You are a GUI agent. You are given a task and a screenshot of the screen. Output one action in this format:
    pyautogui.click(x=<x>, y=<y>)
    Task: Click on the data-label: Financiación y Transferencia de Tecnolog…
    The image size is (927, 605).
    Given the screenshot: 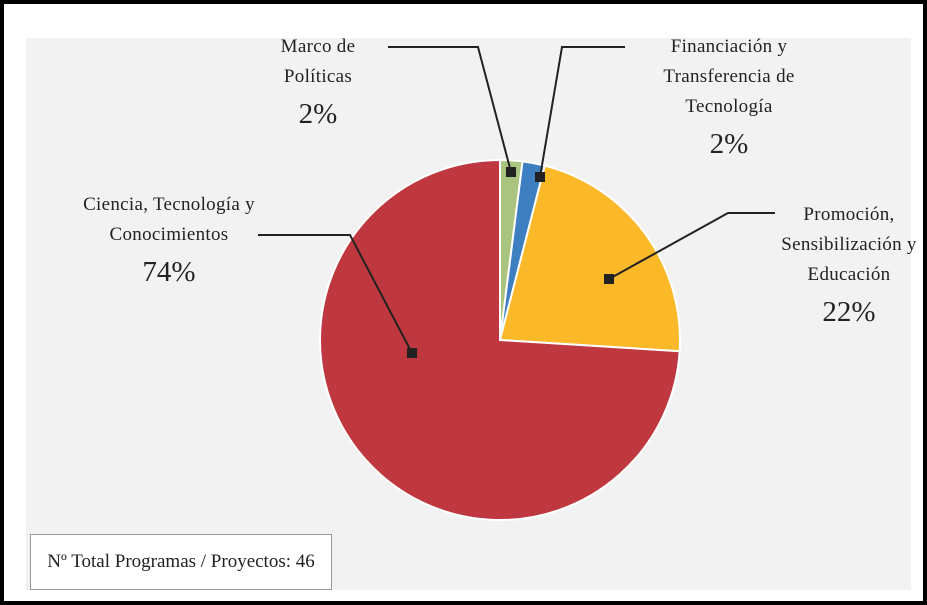 What is the action you would take?
    pyautogui.click(x=729, y=99)
    